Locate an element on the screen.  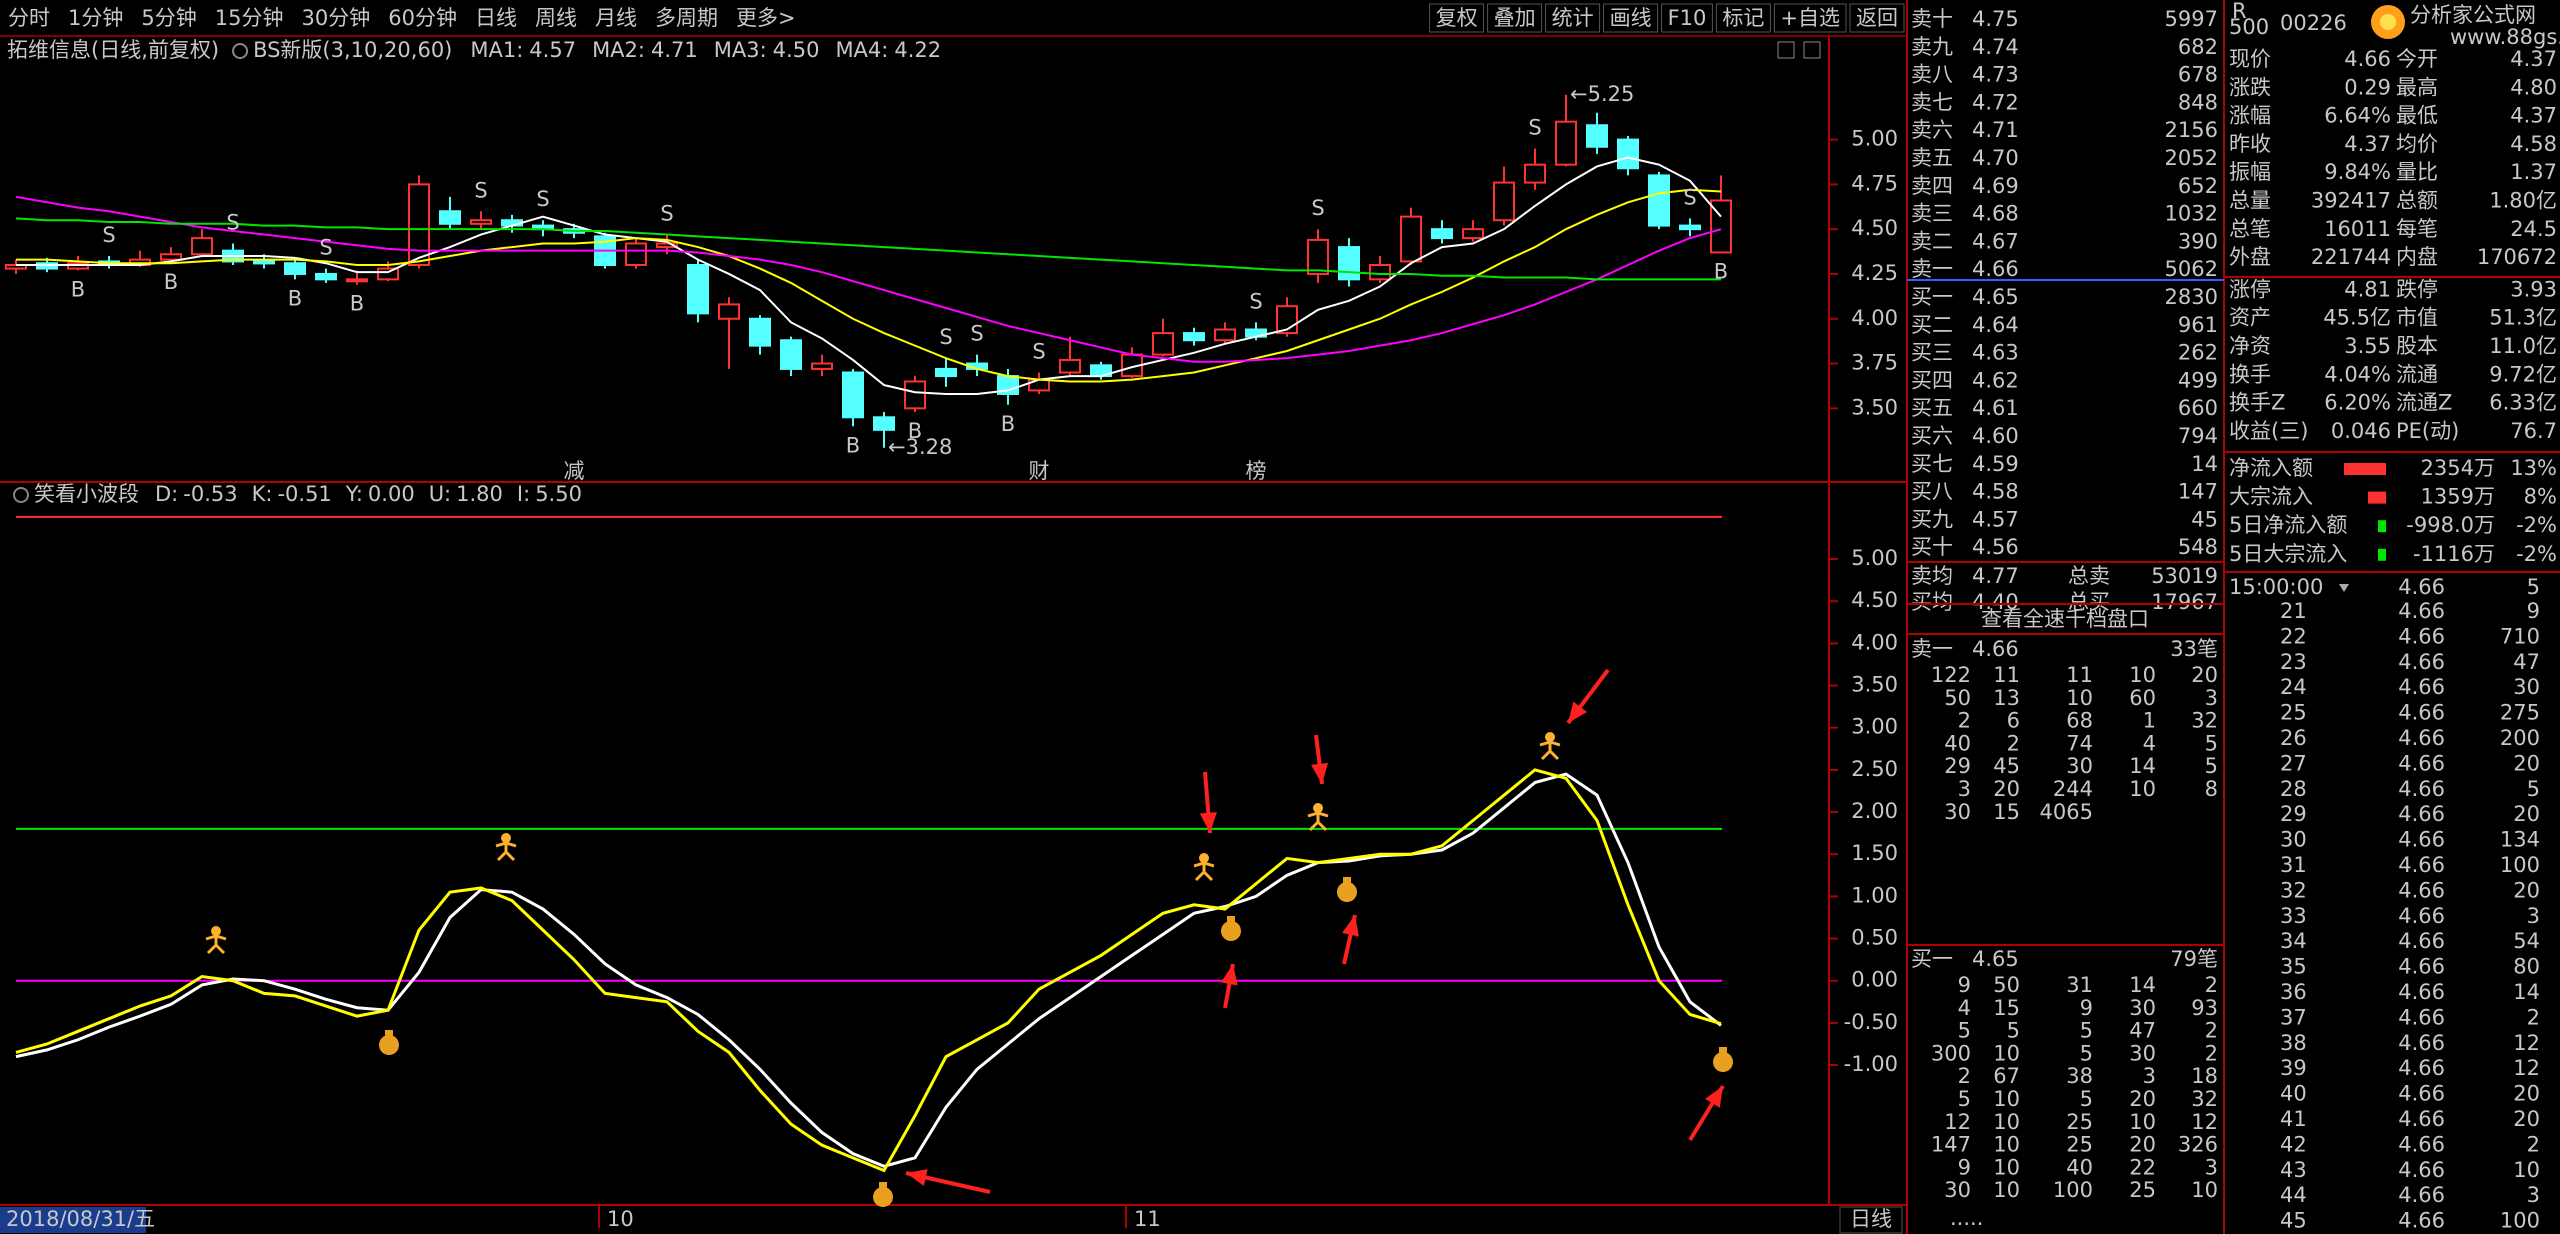
tick-time: 32 is located at coordinates (2293, 890).